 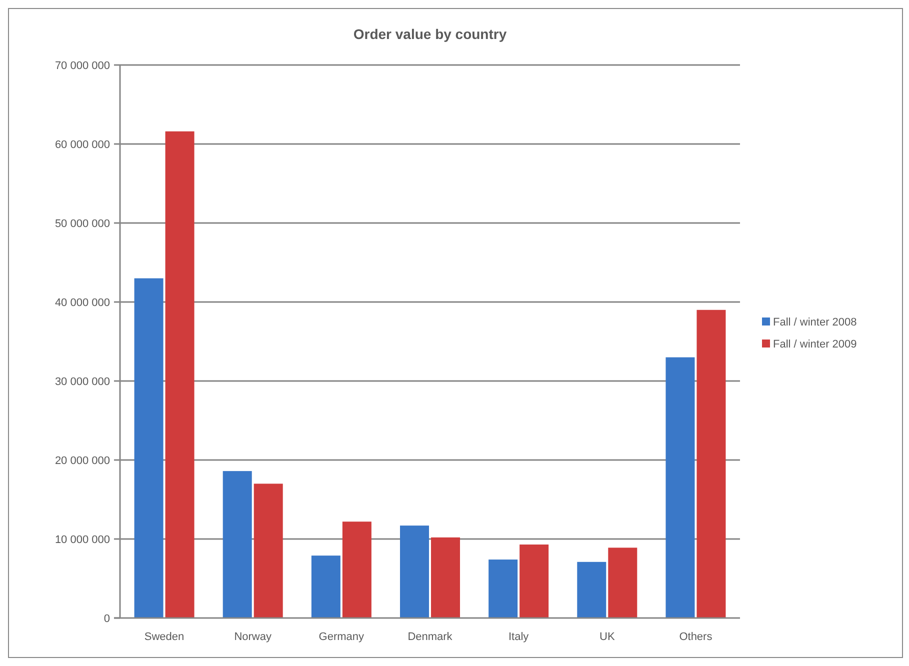 I want to click on legend-label: Fall / winter 2009, so click(x=815, y=344).